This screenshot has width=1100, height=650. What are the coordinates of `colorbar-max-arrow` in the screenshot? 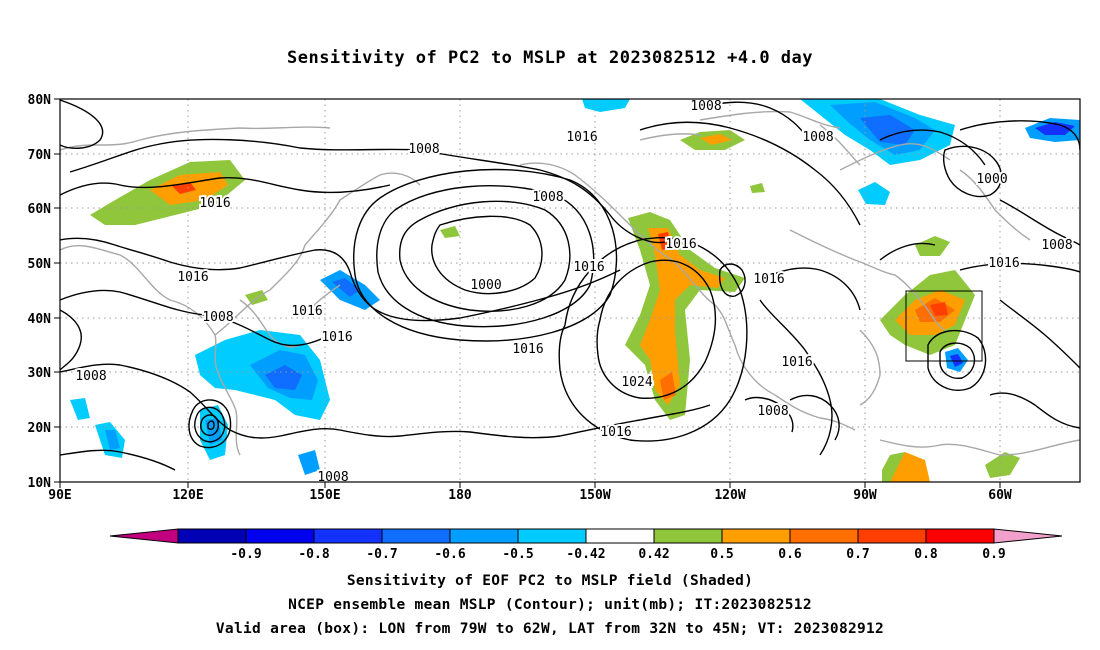 It's located at (1028, 536).